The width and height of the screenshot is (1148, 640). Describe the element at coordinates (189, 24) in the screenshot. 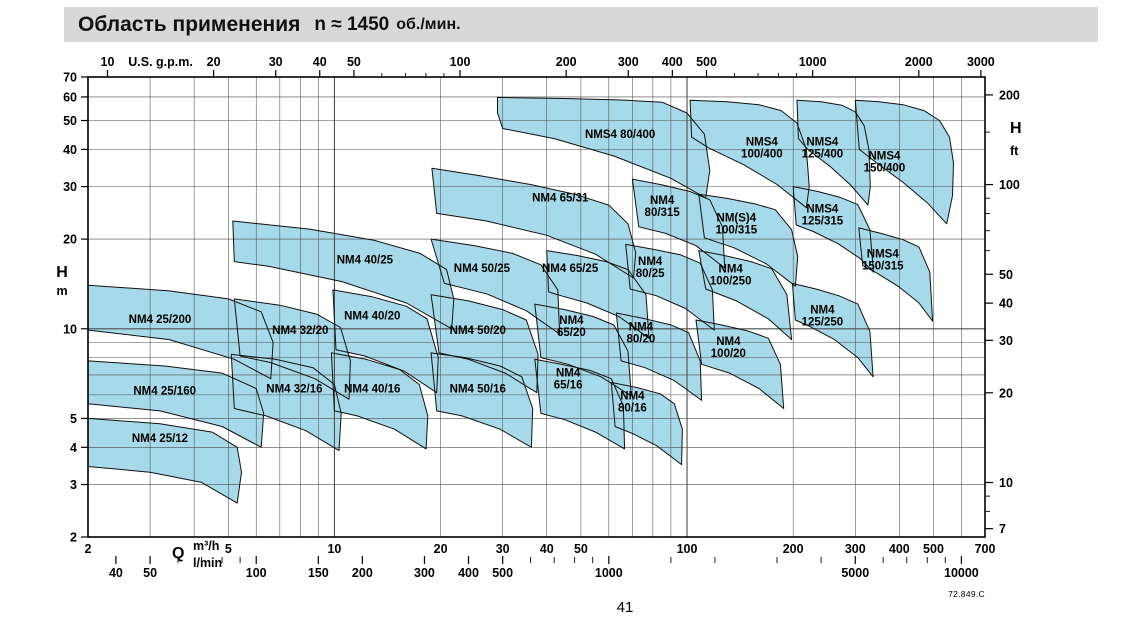

I see `page-title: Область применения` at that location.